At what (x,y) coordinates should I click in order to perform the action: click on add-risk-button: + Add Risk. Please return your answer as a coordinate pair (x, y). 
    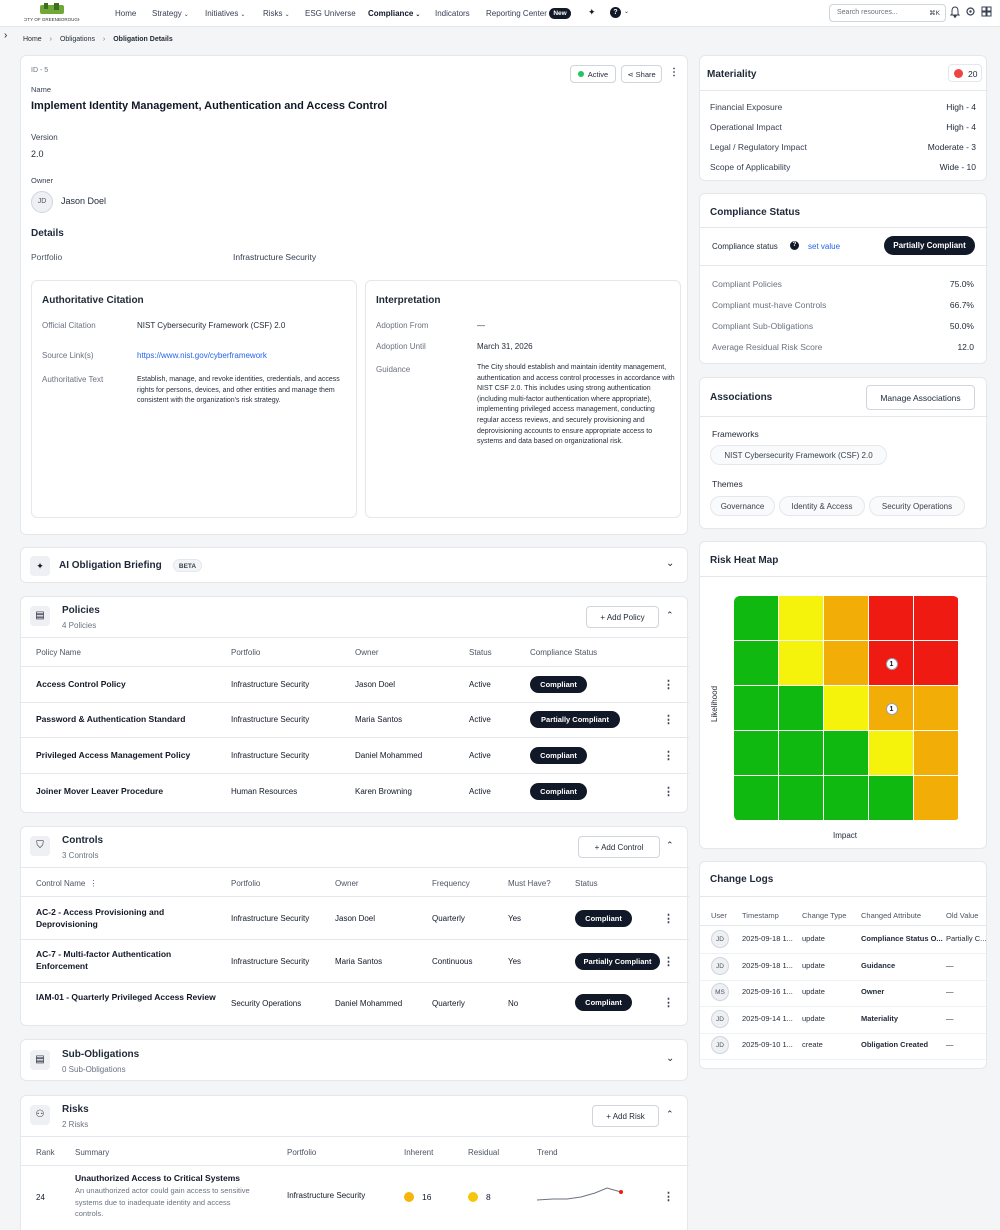
    Looking at the image, I should click on (625, 1116).